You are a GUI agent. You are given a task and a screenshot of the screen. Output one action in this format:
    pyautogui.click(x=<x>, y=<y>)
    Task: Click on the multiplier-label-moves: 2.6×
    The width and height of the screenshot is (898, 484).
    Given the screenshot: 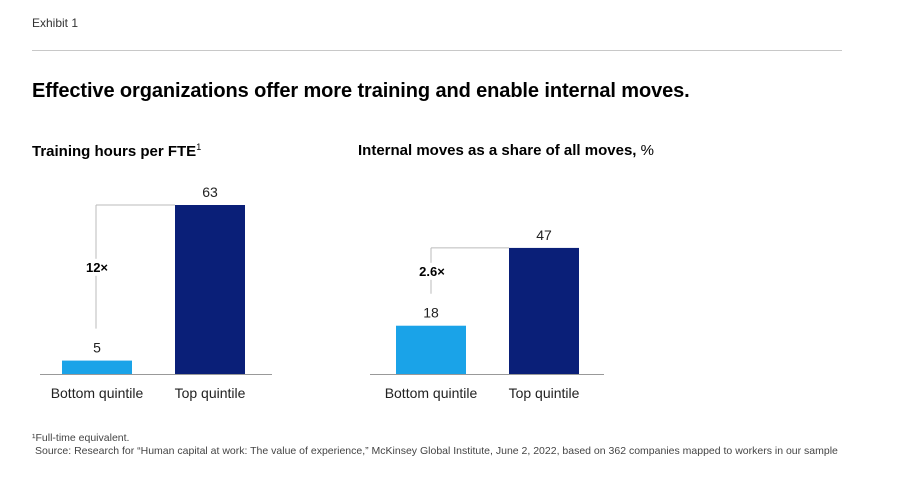 What is the action you would take?
    pyautogui.click(x=432, y=271)
    